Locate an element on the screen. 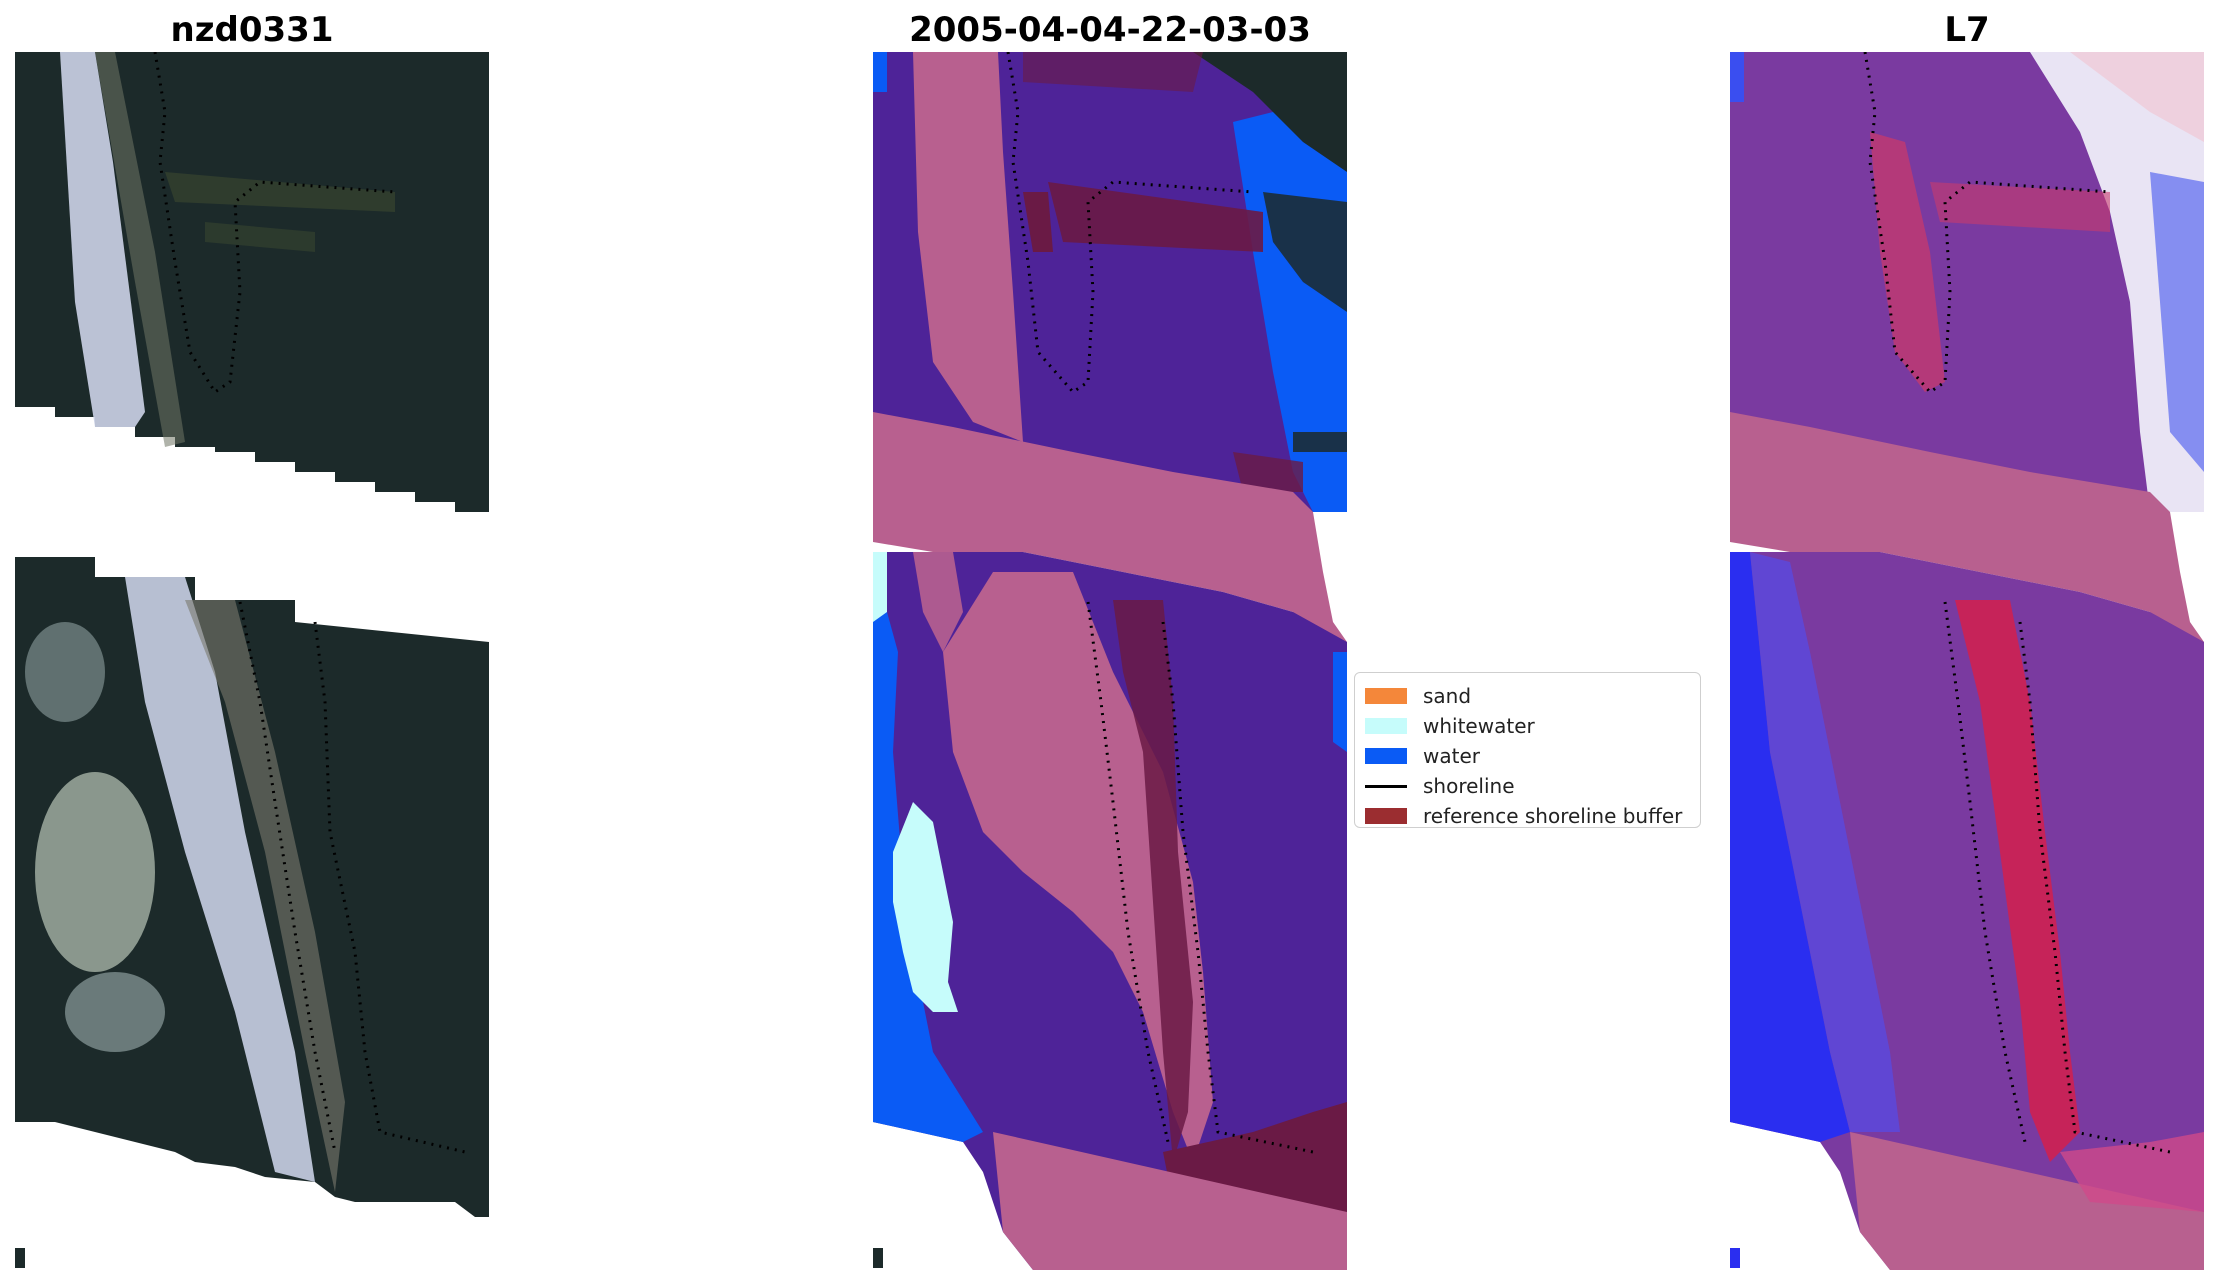  rgb-top-tile is located at coordinates (252, 282).